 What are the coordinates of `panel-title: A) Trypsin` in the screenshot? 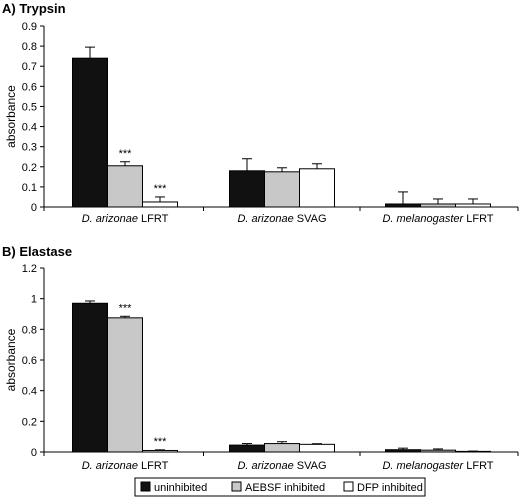 It's located at (34, 8).